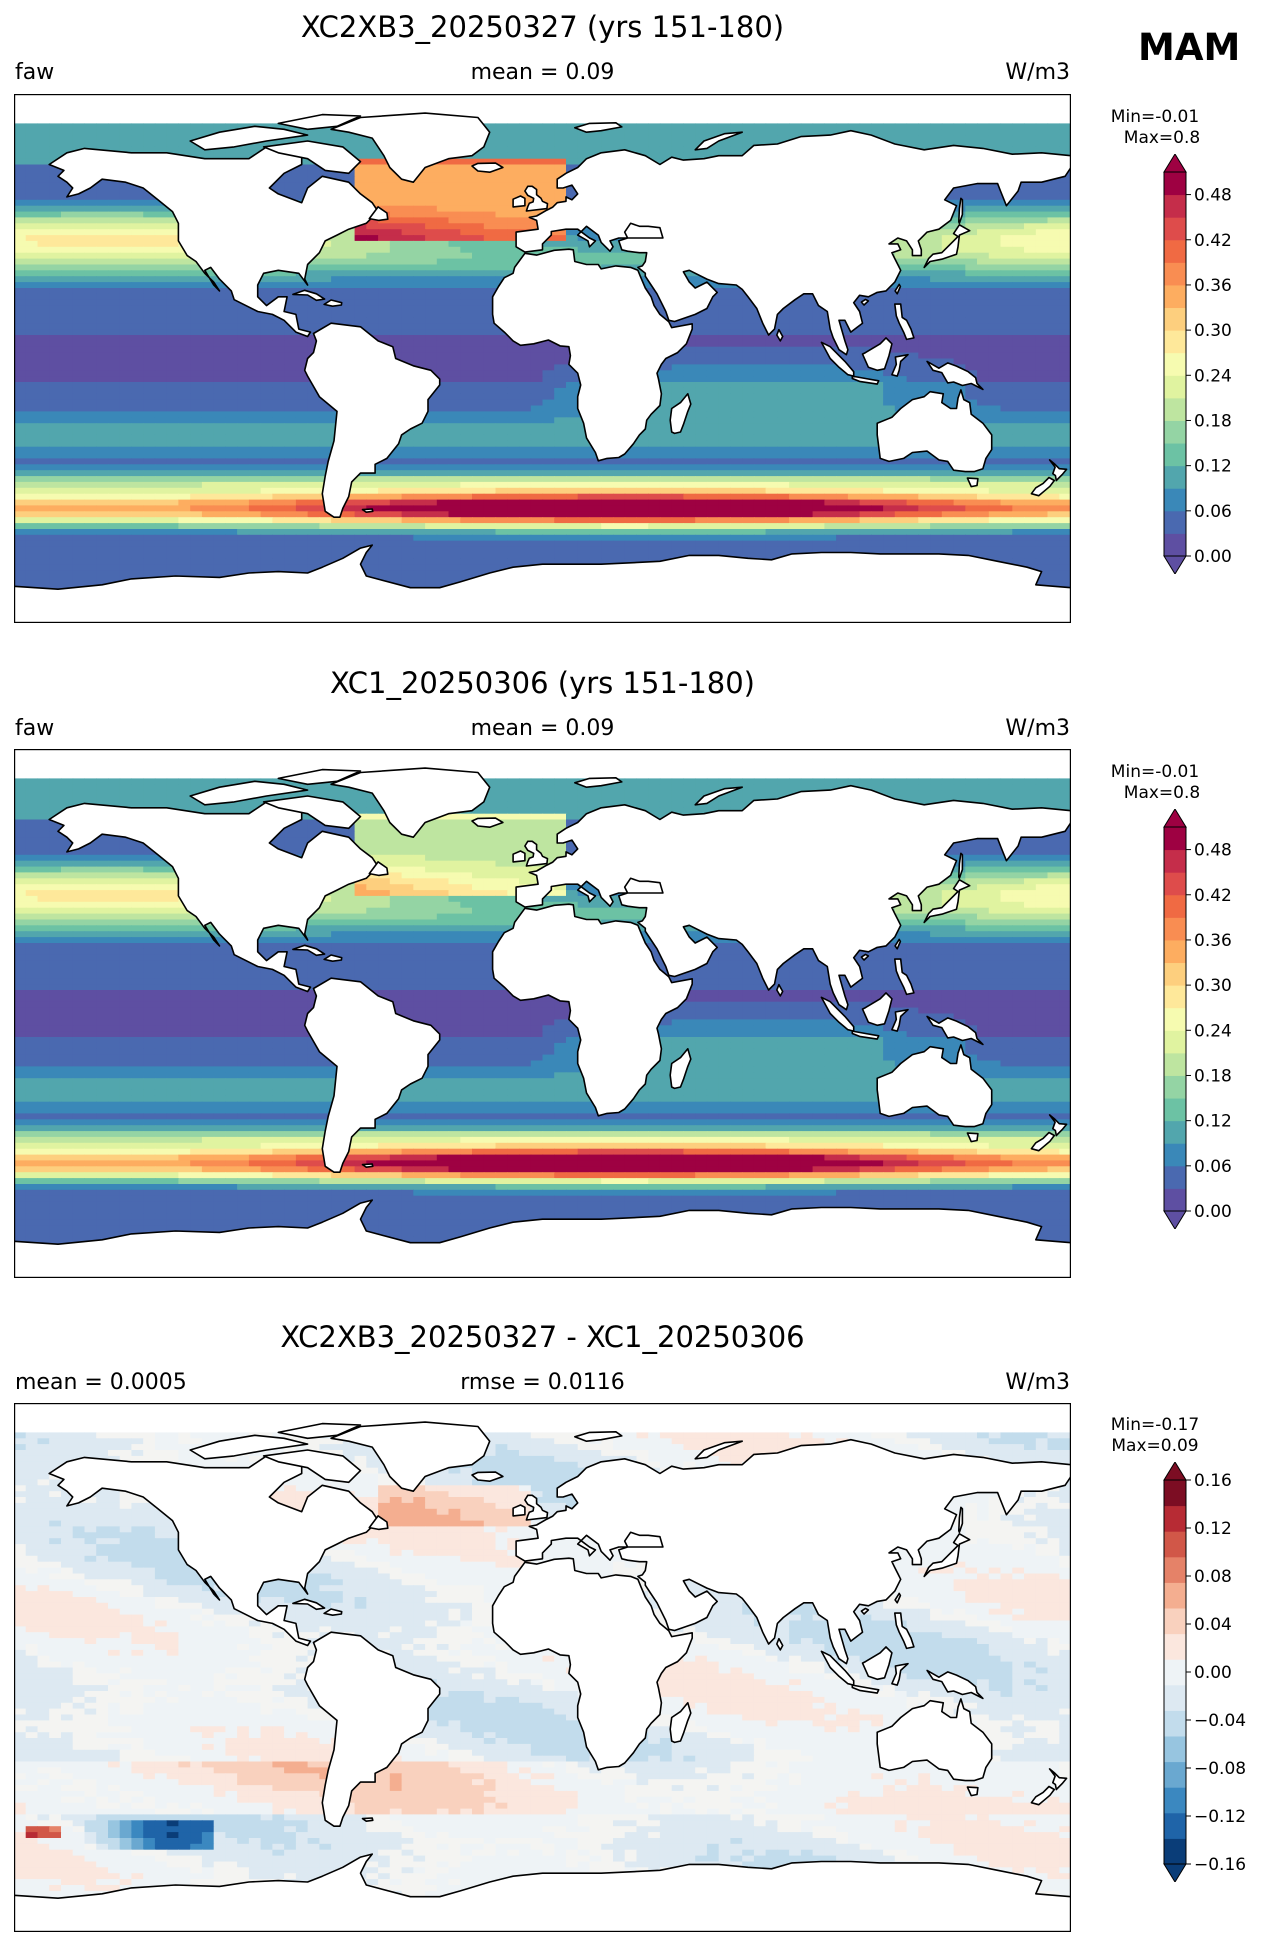  Describe the element at coordinates (1213, 1212) in the screenshot. I see `colorbar-tick-label: 0.00` at that location.